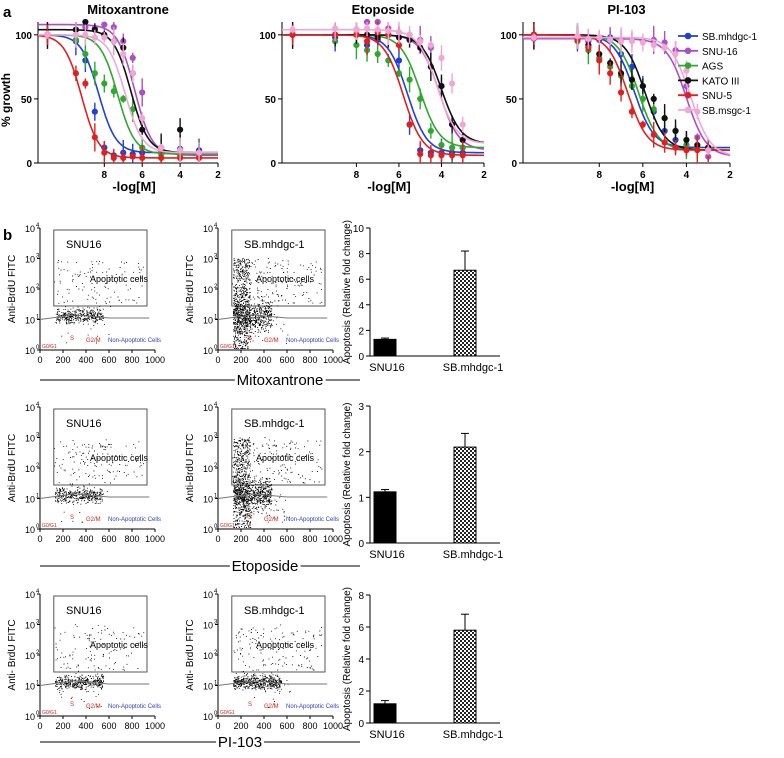 The image size is (784, 758). Describe the element at coordinates (38, 466) in the screenshot. I see `y-tick-exponent: 2` at that location.